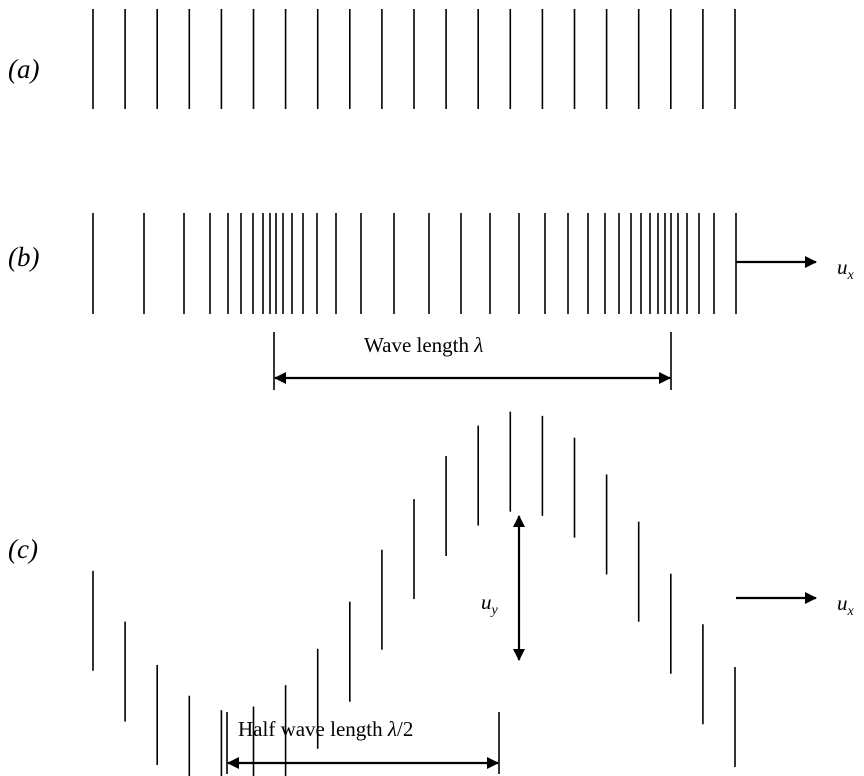 This screenshot has height=776, width=864. I want to click on panel-b-lines, so click(414, 263).